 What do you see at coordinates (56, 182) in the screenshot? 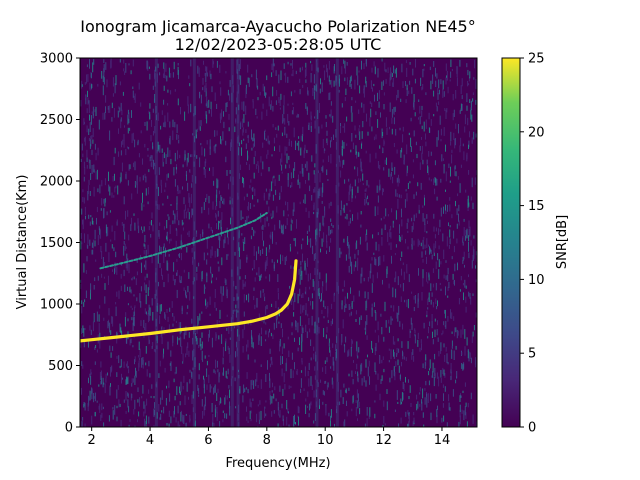
I see `y-tick-label: 2000` at bounding box center [56, 182].